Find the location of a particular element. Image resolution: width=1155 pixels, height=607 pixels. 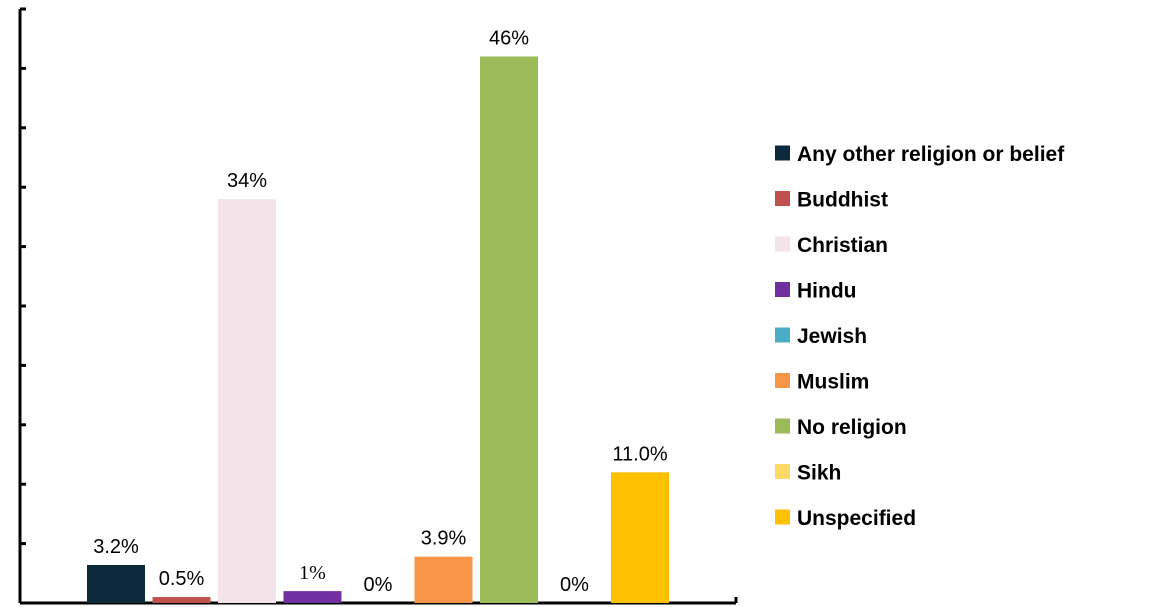

bar-christian is located at coordinates (247, 401).